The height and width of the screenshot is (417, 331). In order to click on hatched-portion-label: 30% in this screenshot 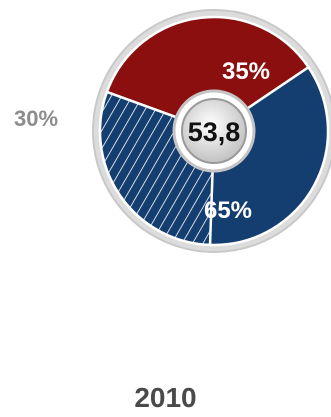, I will do `click(36, 118)`.